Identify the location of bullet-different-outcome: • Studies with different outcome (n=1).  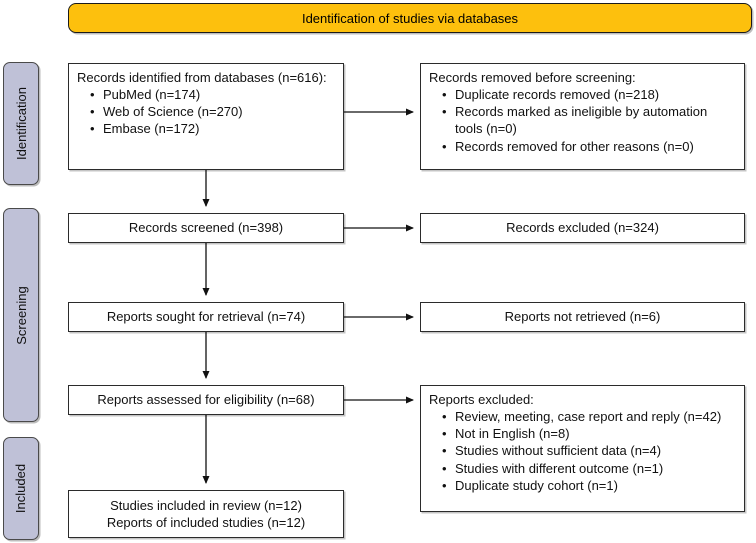
(553, 468).